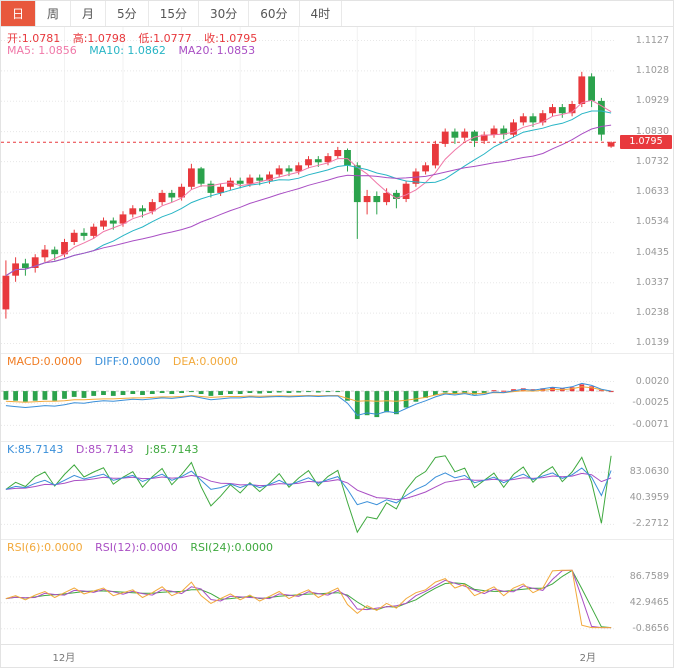 The image size is (674, 668). Describe the element at coordinates (42, 50) in the screenshot. I see `ma5-value: MA5: 1.0856` at that location.